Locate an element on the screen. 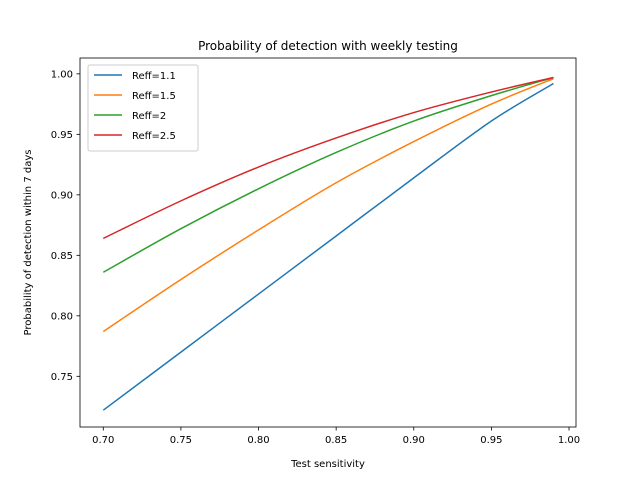 Image resolution: width=640 pixels, height=480 pixels. x-tick-label: 0.90 is located at coordinates (414, 440).